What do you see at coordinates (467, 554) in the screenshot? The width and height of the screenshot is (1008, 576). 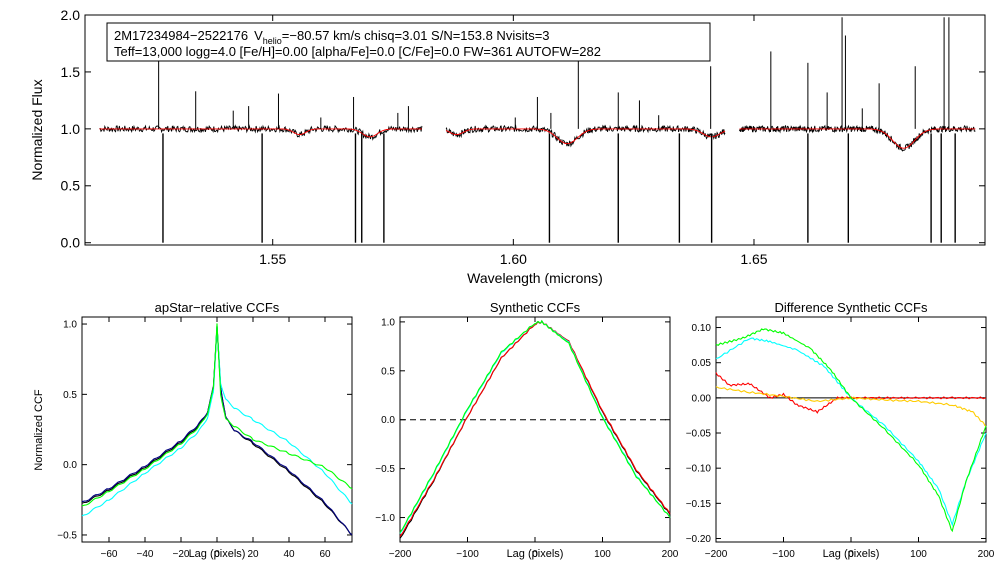 I see `synthetic-ccf-xtick-label: −100` at bounding box center [467, 554].